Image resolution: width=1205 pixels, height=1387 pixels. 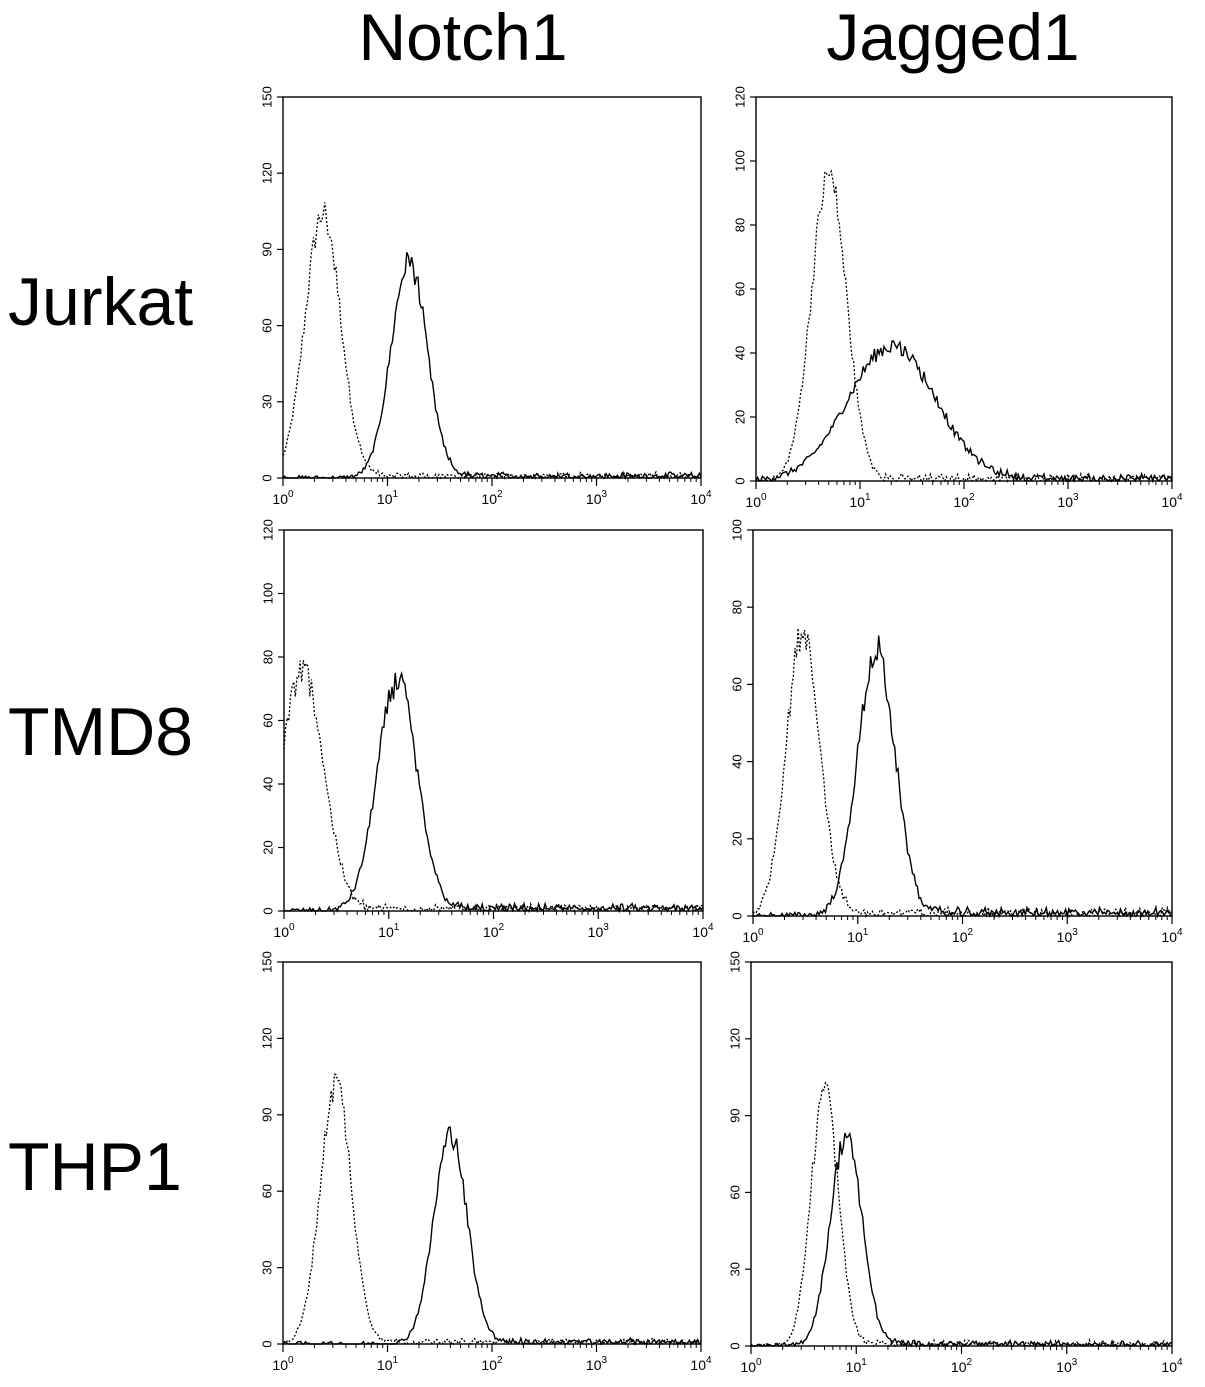 I want to click on histogram-panel-2: 0 20 40 60 80 100 120 100 10¹ 10² 10³ 10⁴, so click(x=487, y=729).